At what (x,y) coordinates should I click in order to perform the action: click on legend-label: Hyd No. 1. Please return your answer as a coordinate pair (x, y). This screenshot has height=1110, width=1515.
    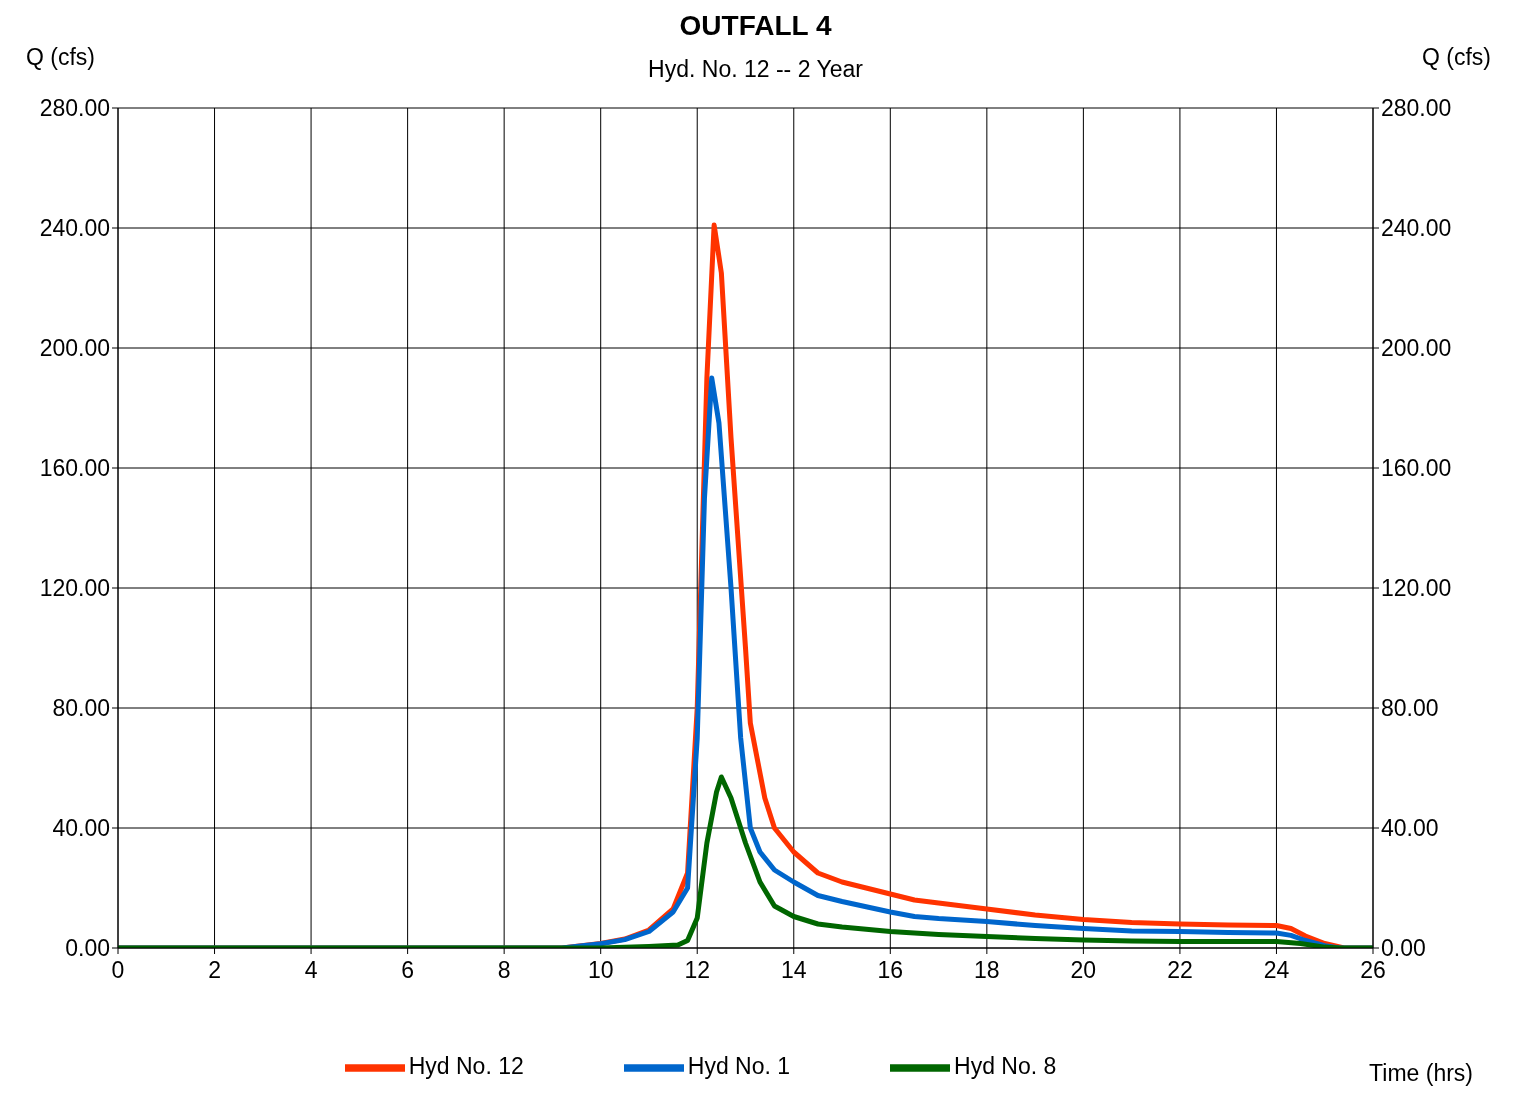
    Looking at the image, I should click on (739, 1066).